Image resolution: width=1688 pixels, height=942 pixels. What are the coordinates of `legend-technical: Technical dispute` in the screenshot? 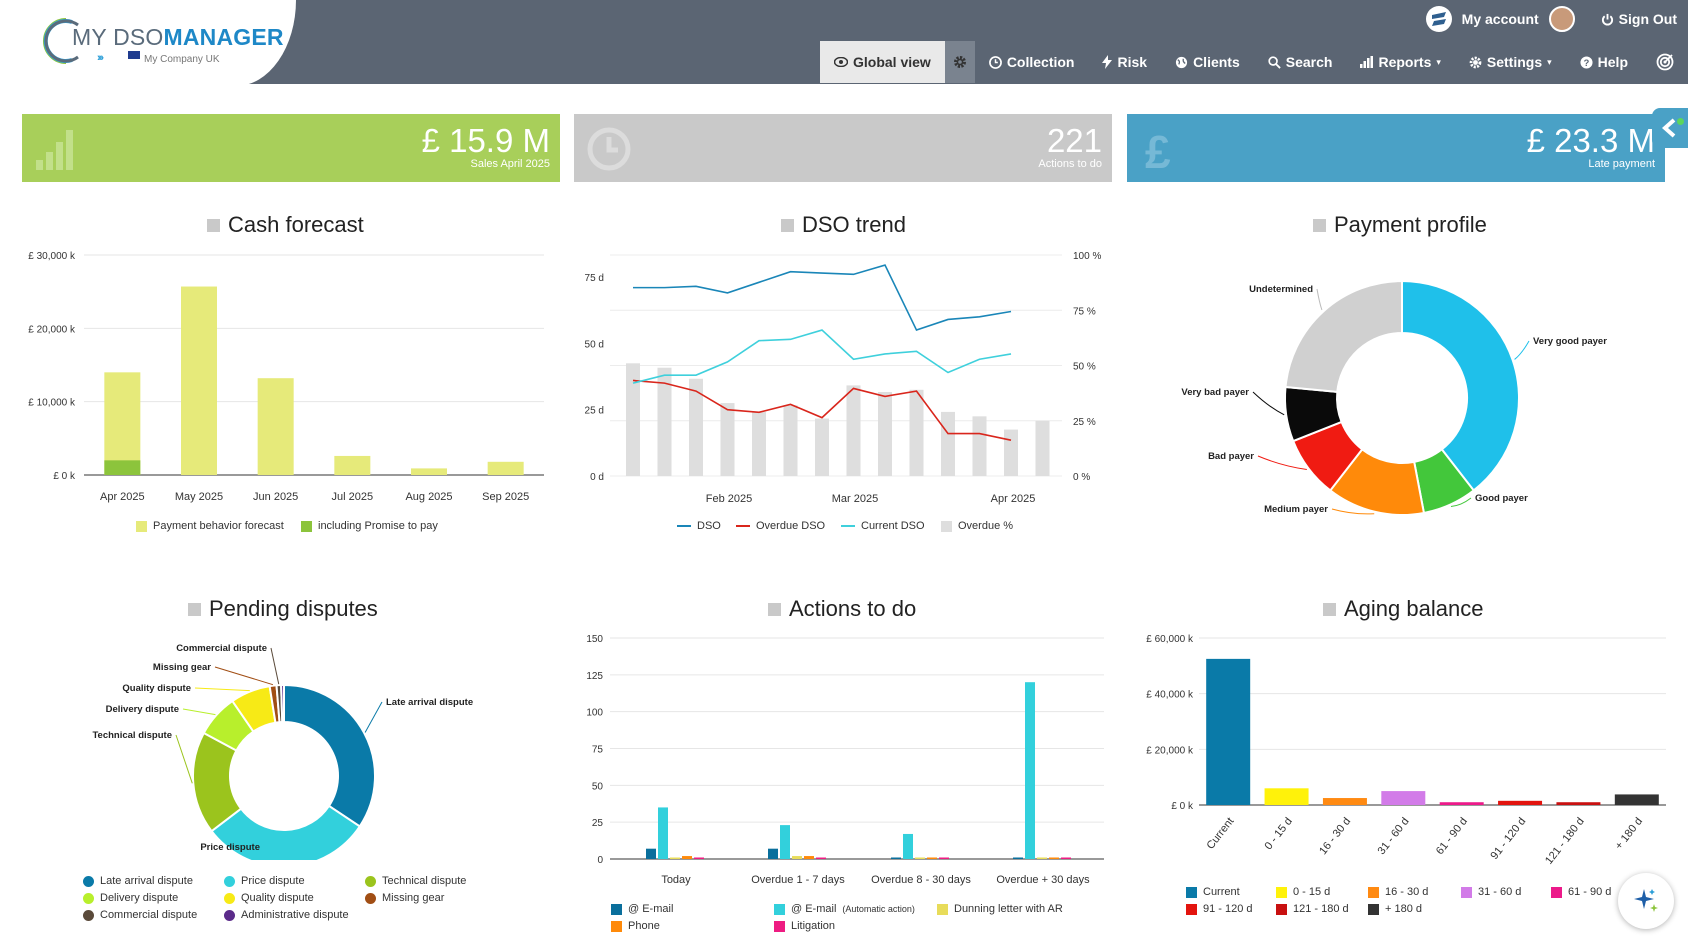 It's located at (415, 881).